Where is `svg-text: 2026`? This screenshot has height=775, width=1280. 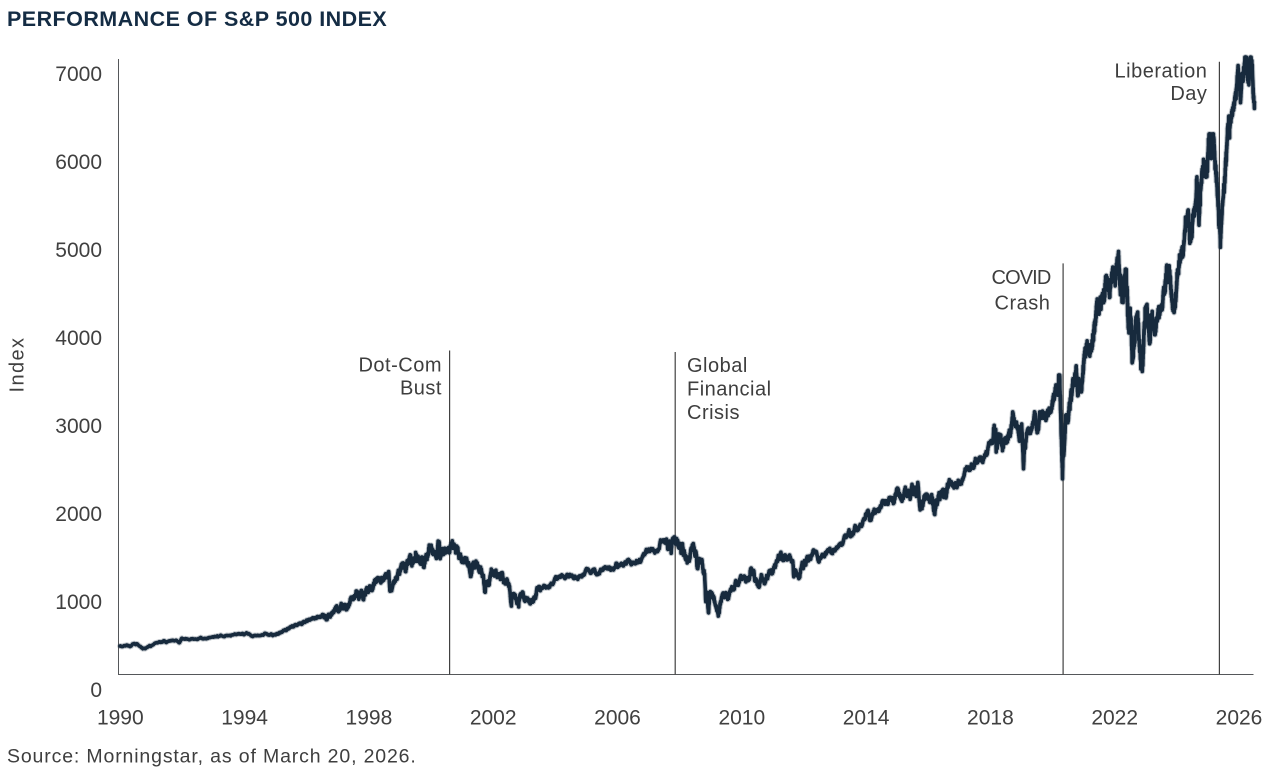
svg-text: 2026 is located at coordinates (1239, 717).